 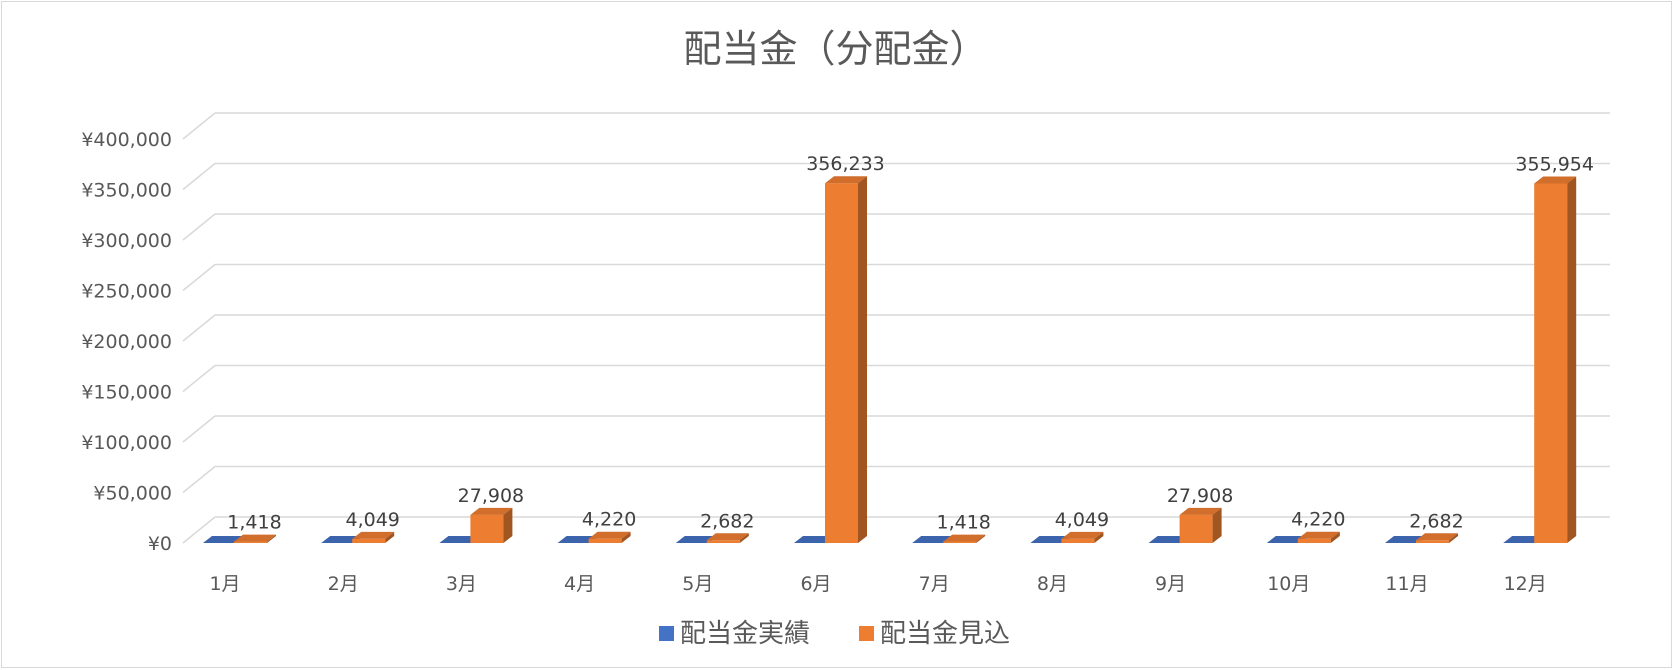 What do you see at coordinates (132, 494) in the screenshot?
I see `y-tick-label: ¥50,000` at bounding box center [132, 494].